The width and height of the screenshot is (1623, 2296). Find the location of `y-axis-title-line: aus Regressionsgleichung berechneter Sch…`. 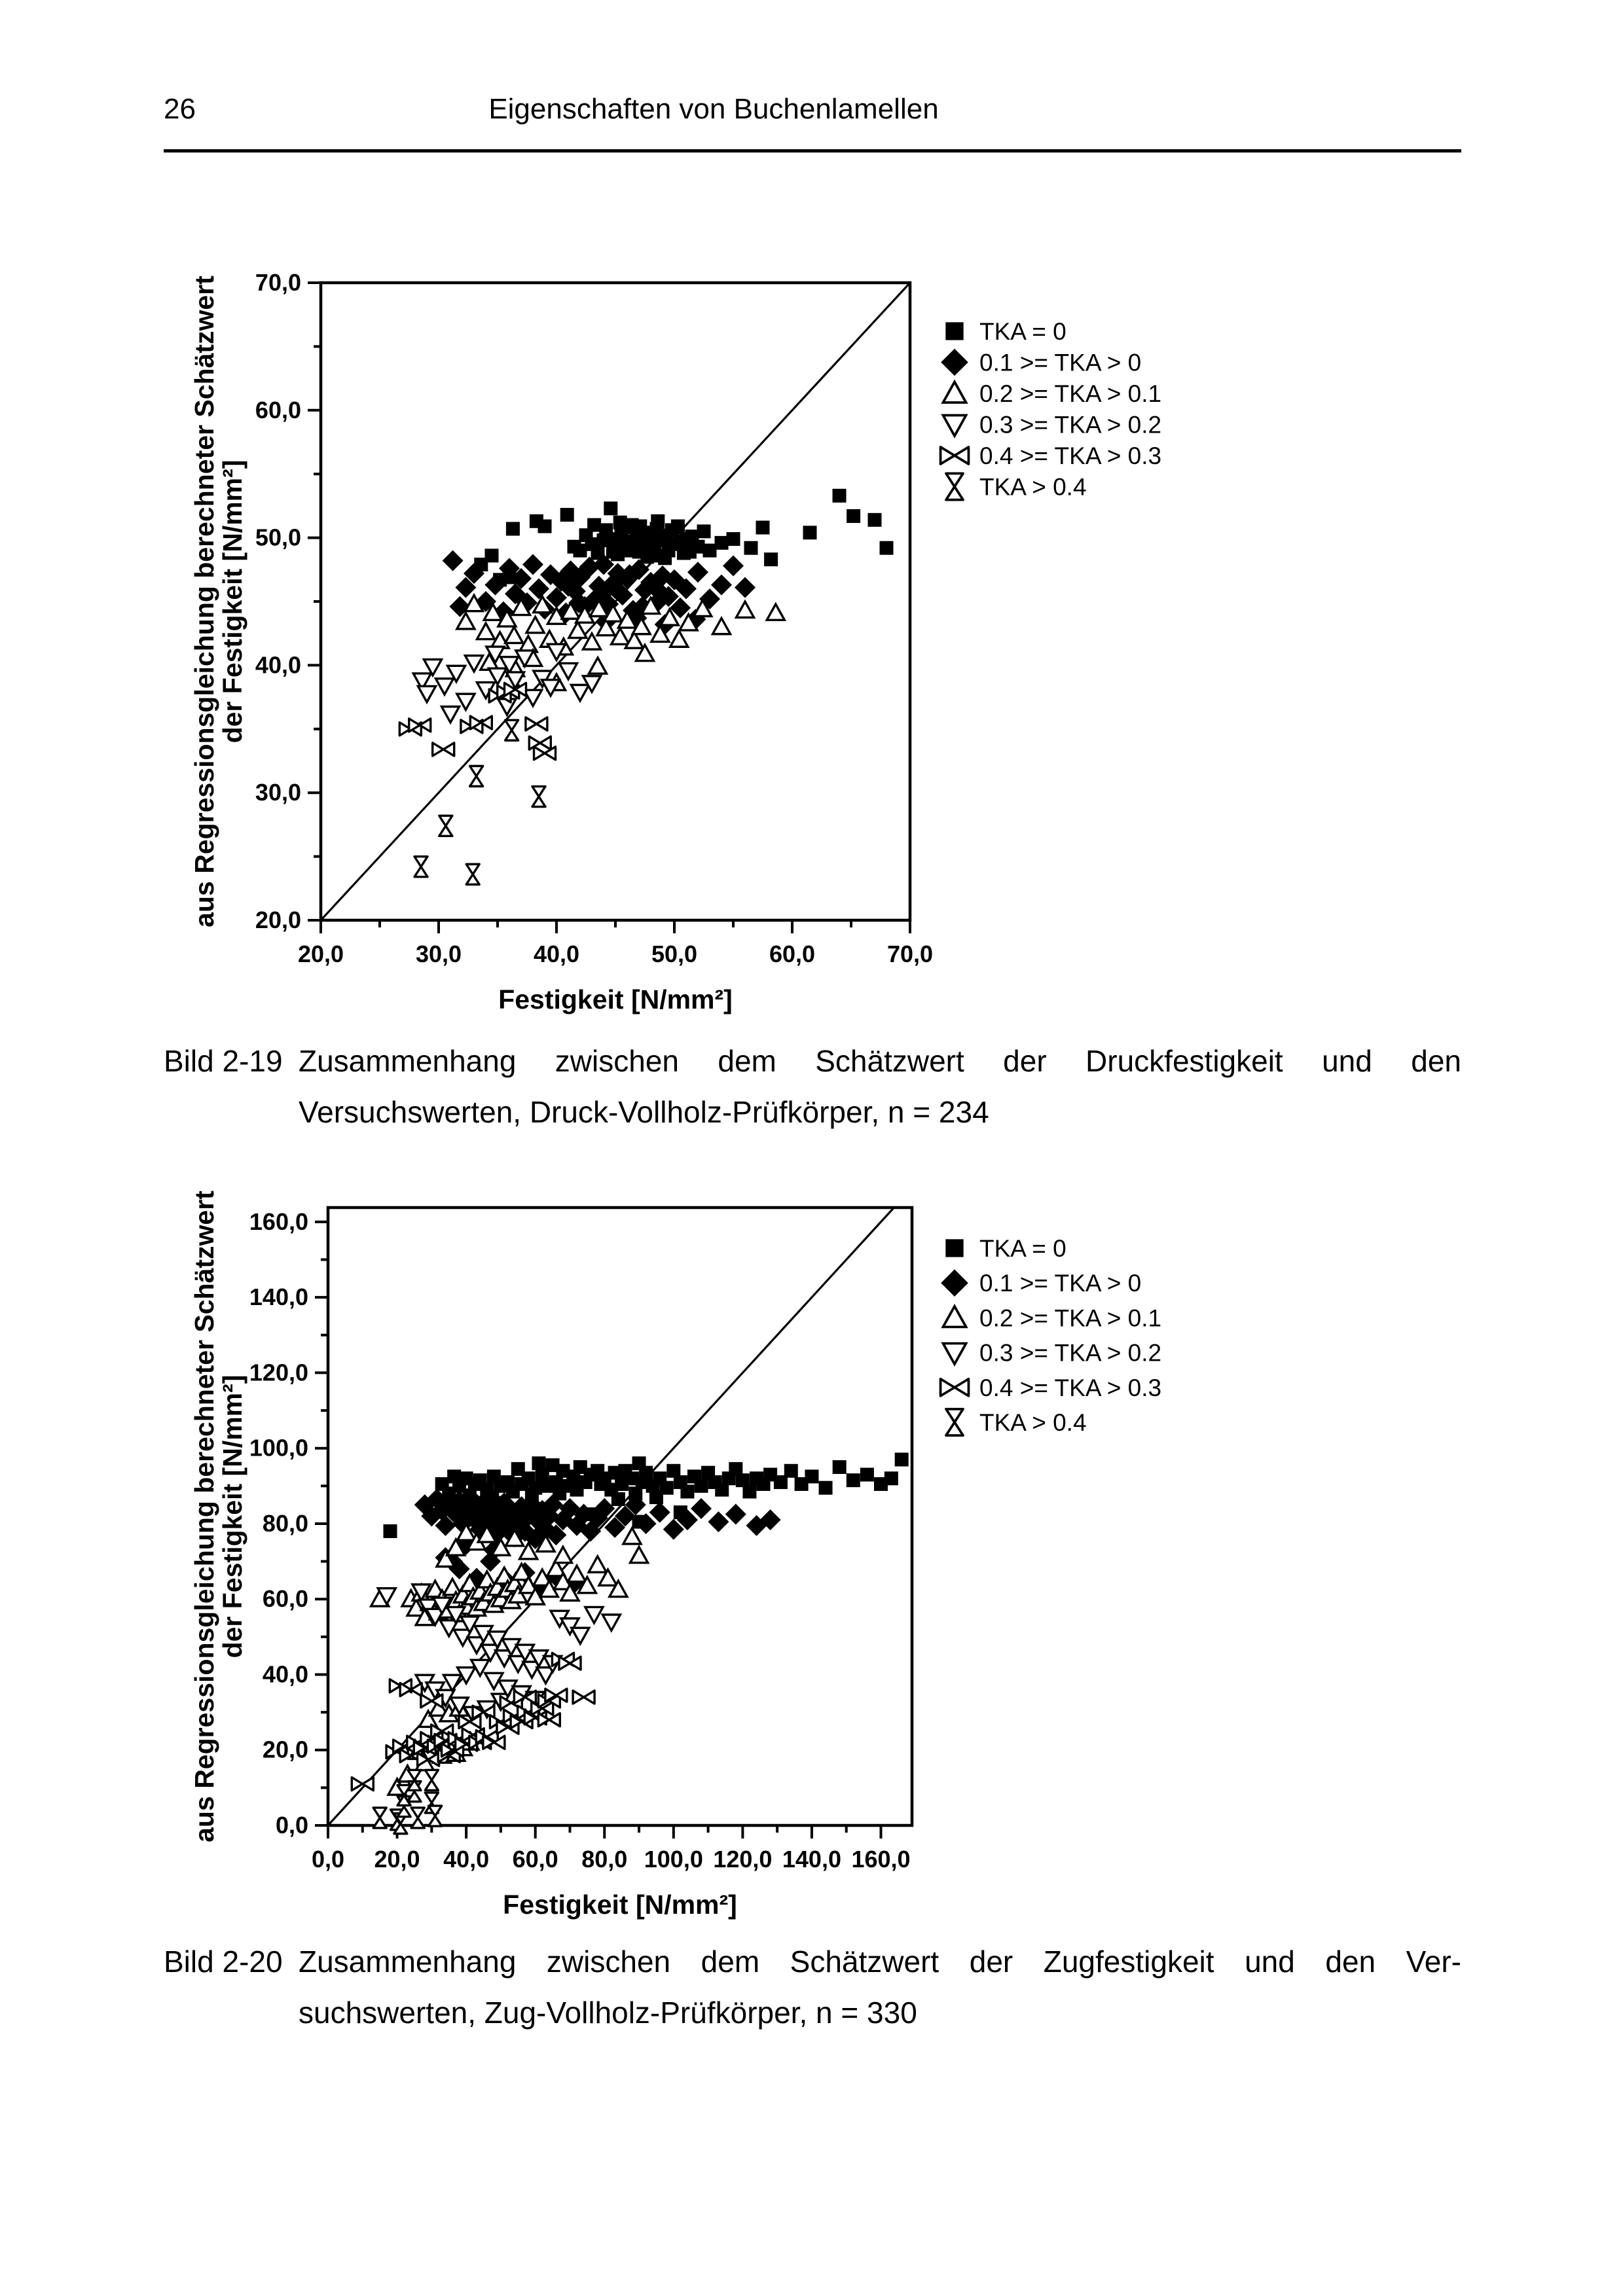

y-axis-title-line: aus Regressionsgleichung berechneter Sch… is located at coordinates (204, 601).